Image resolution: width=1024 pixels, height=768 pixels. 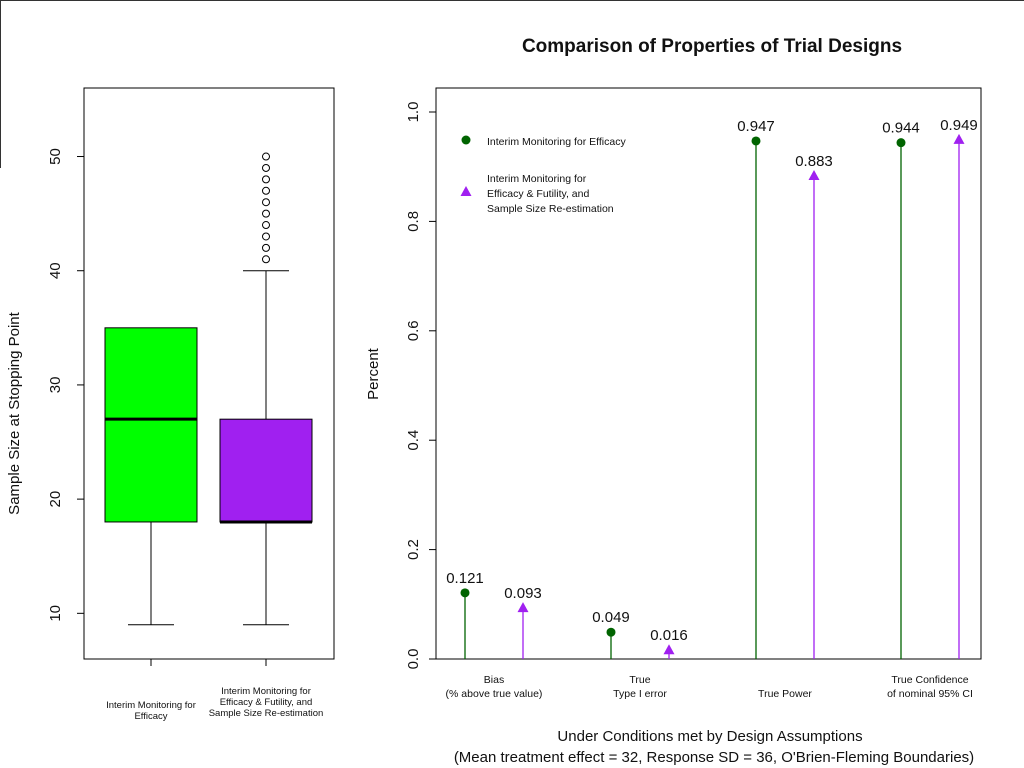 What do you see at coordinates (901, 128) in the screenshot?
I see `data-label: 0.944` at bounding box center [901, 128].